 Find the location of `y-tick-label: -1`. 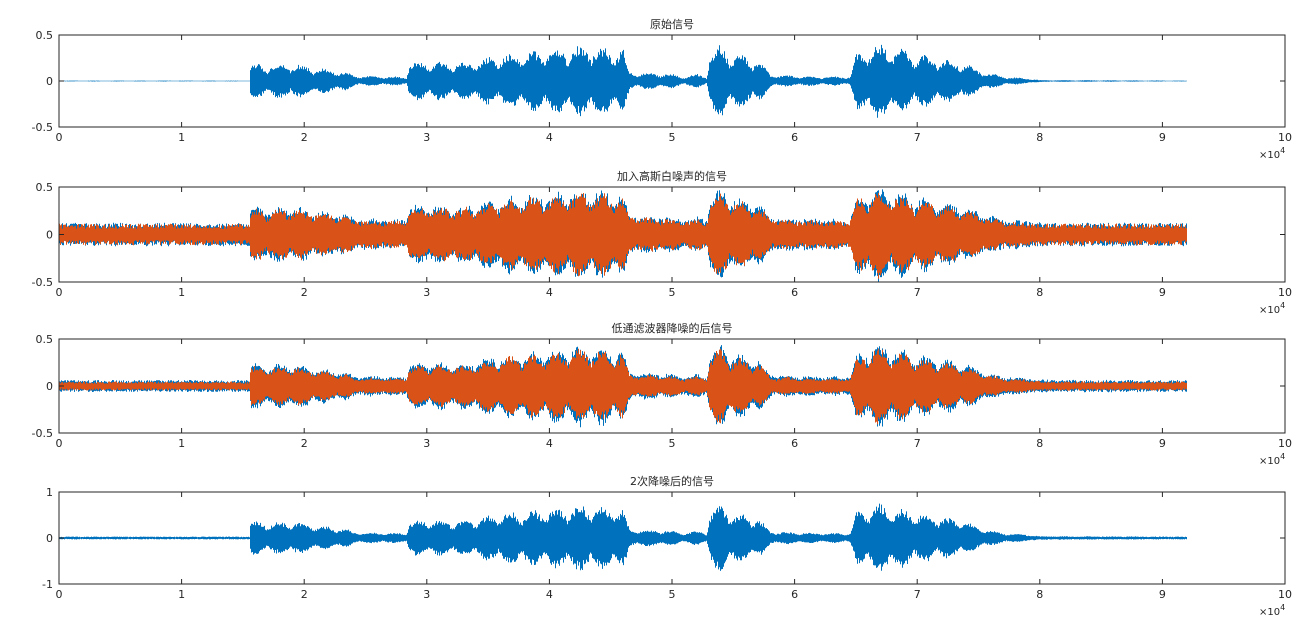

y-tick-label: -1 is located at coordinates (47, 584).